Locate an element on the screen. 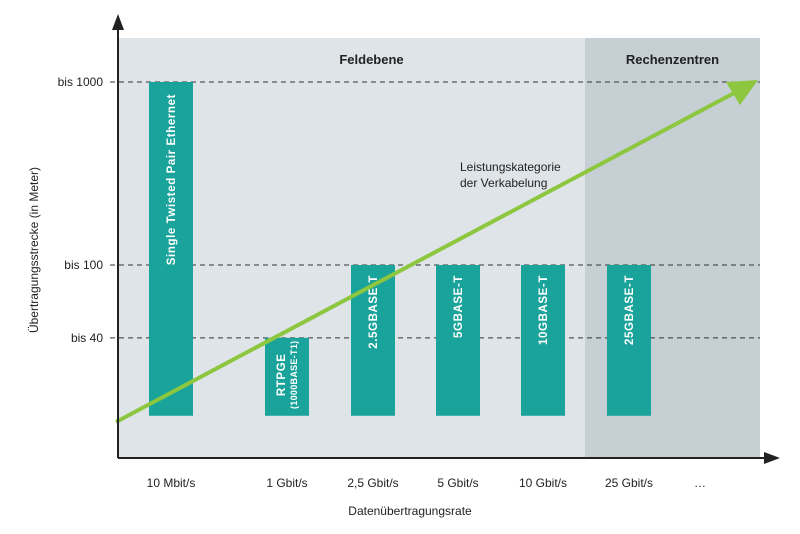  x-tick-label-4: 5 Gbit/s is located at coordinates (457, 483).